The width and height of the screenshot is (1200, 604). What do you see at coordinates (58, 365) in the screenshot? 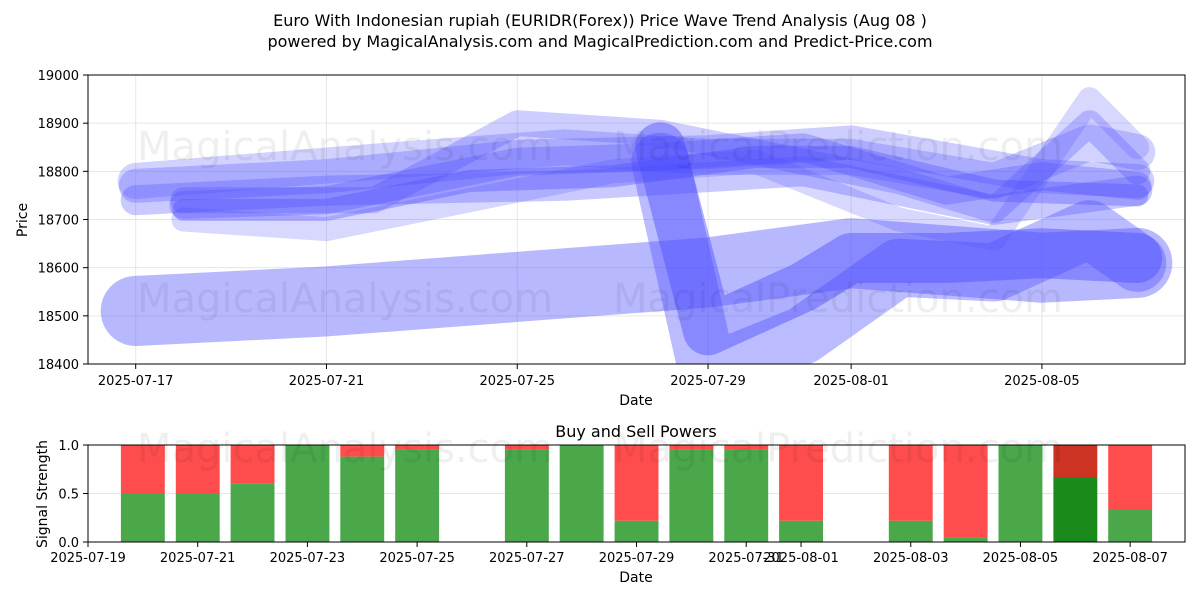
I see `price-y-tick-label: 18400` at bounding box center [58, 365].